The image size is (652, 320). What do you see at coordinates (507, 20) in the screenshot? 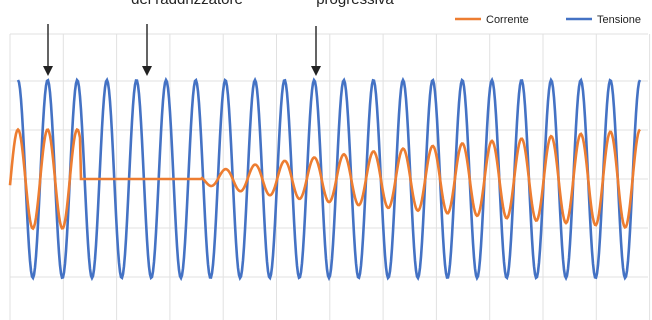
I see `legend-label-corrente: Corrente` at bounding box center [507, 20].